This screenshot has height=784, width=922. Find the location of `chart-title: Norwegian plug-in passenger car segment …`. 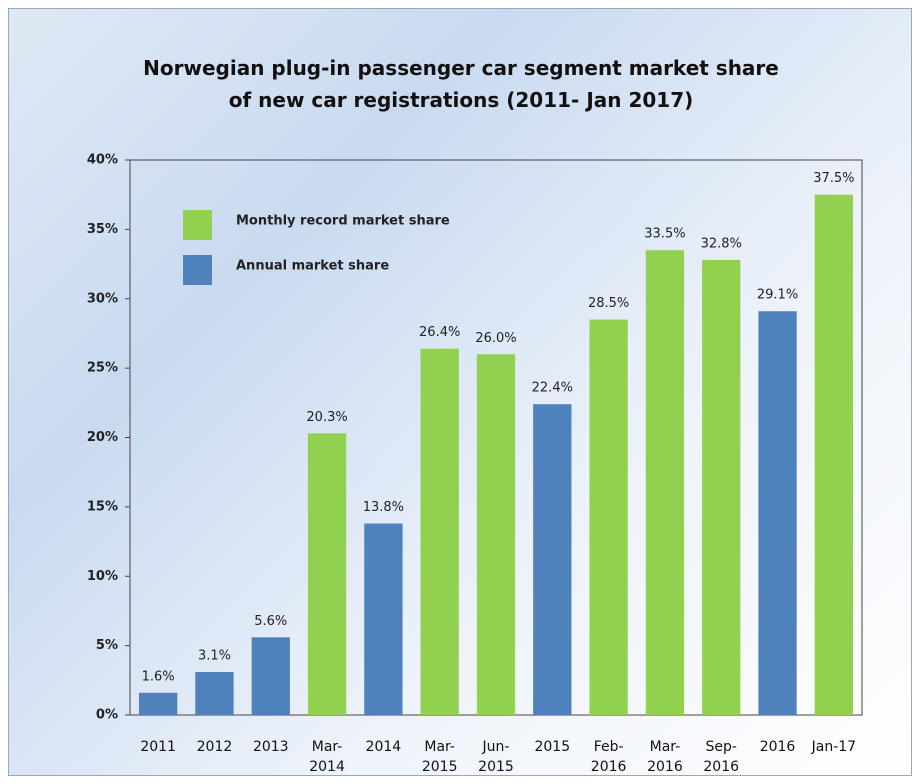

chart-title: Norwegian plug-in passenger car segment … is located at coordinates (461, 84).